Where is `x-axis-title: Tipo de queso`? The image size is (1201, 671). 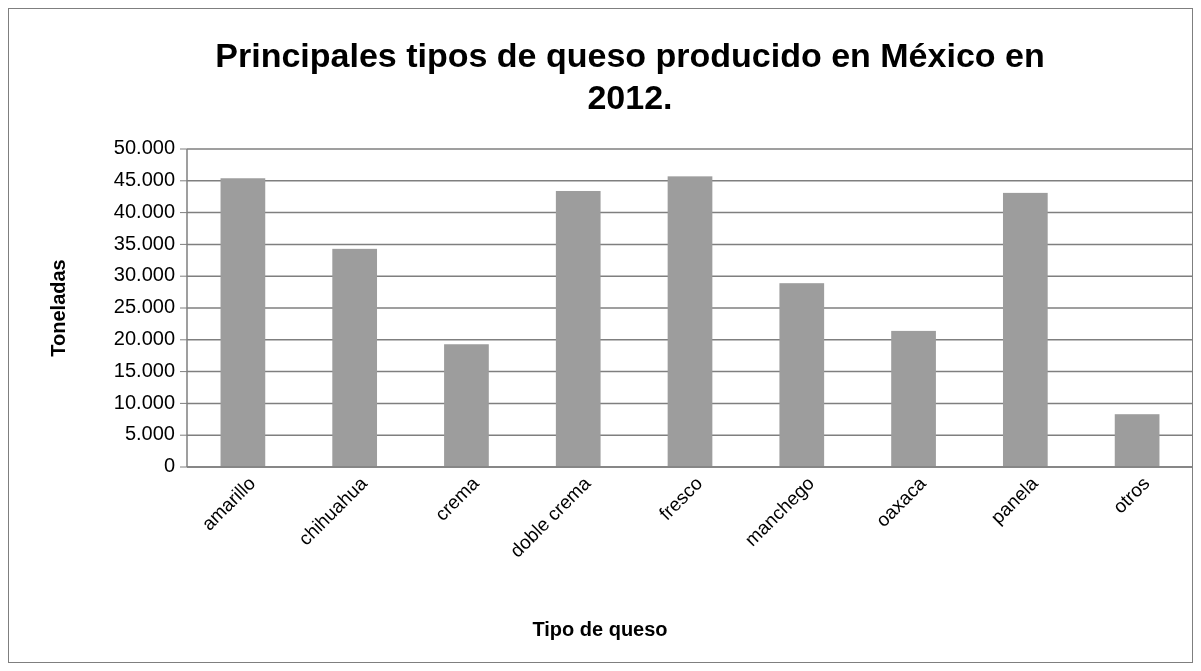
x-axis-title: Tipo de queso is located at coordinates (600, 629).